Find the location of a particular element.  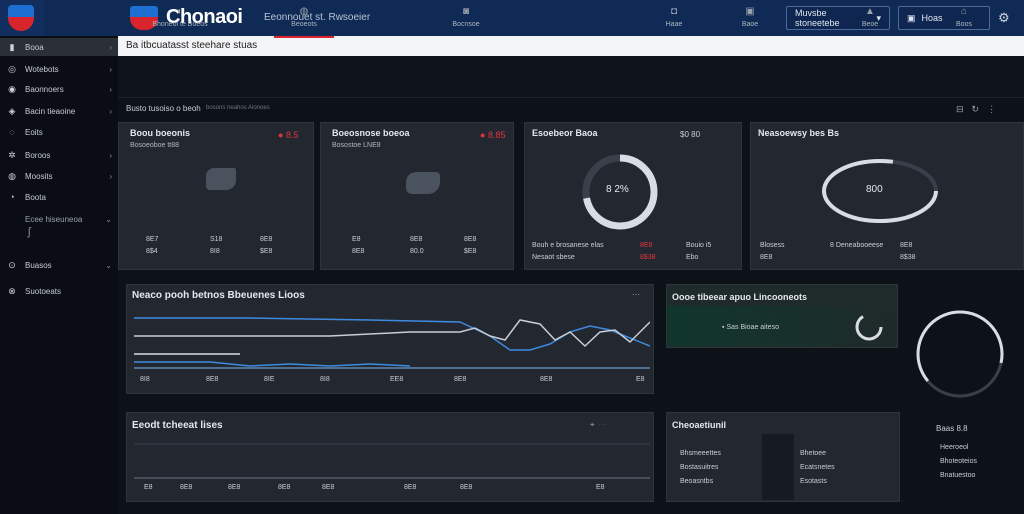

trend-tick: 8IE is located at coordinates (269, 379).